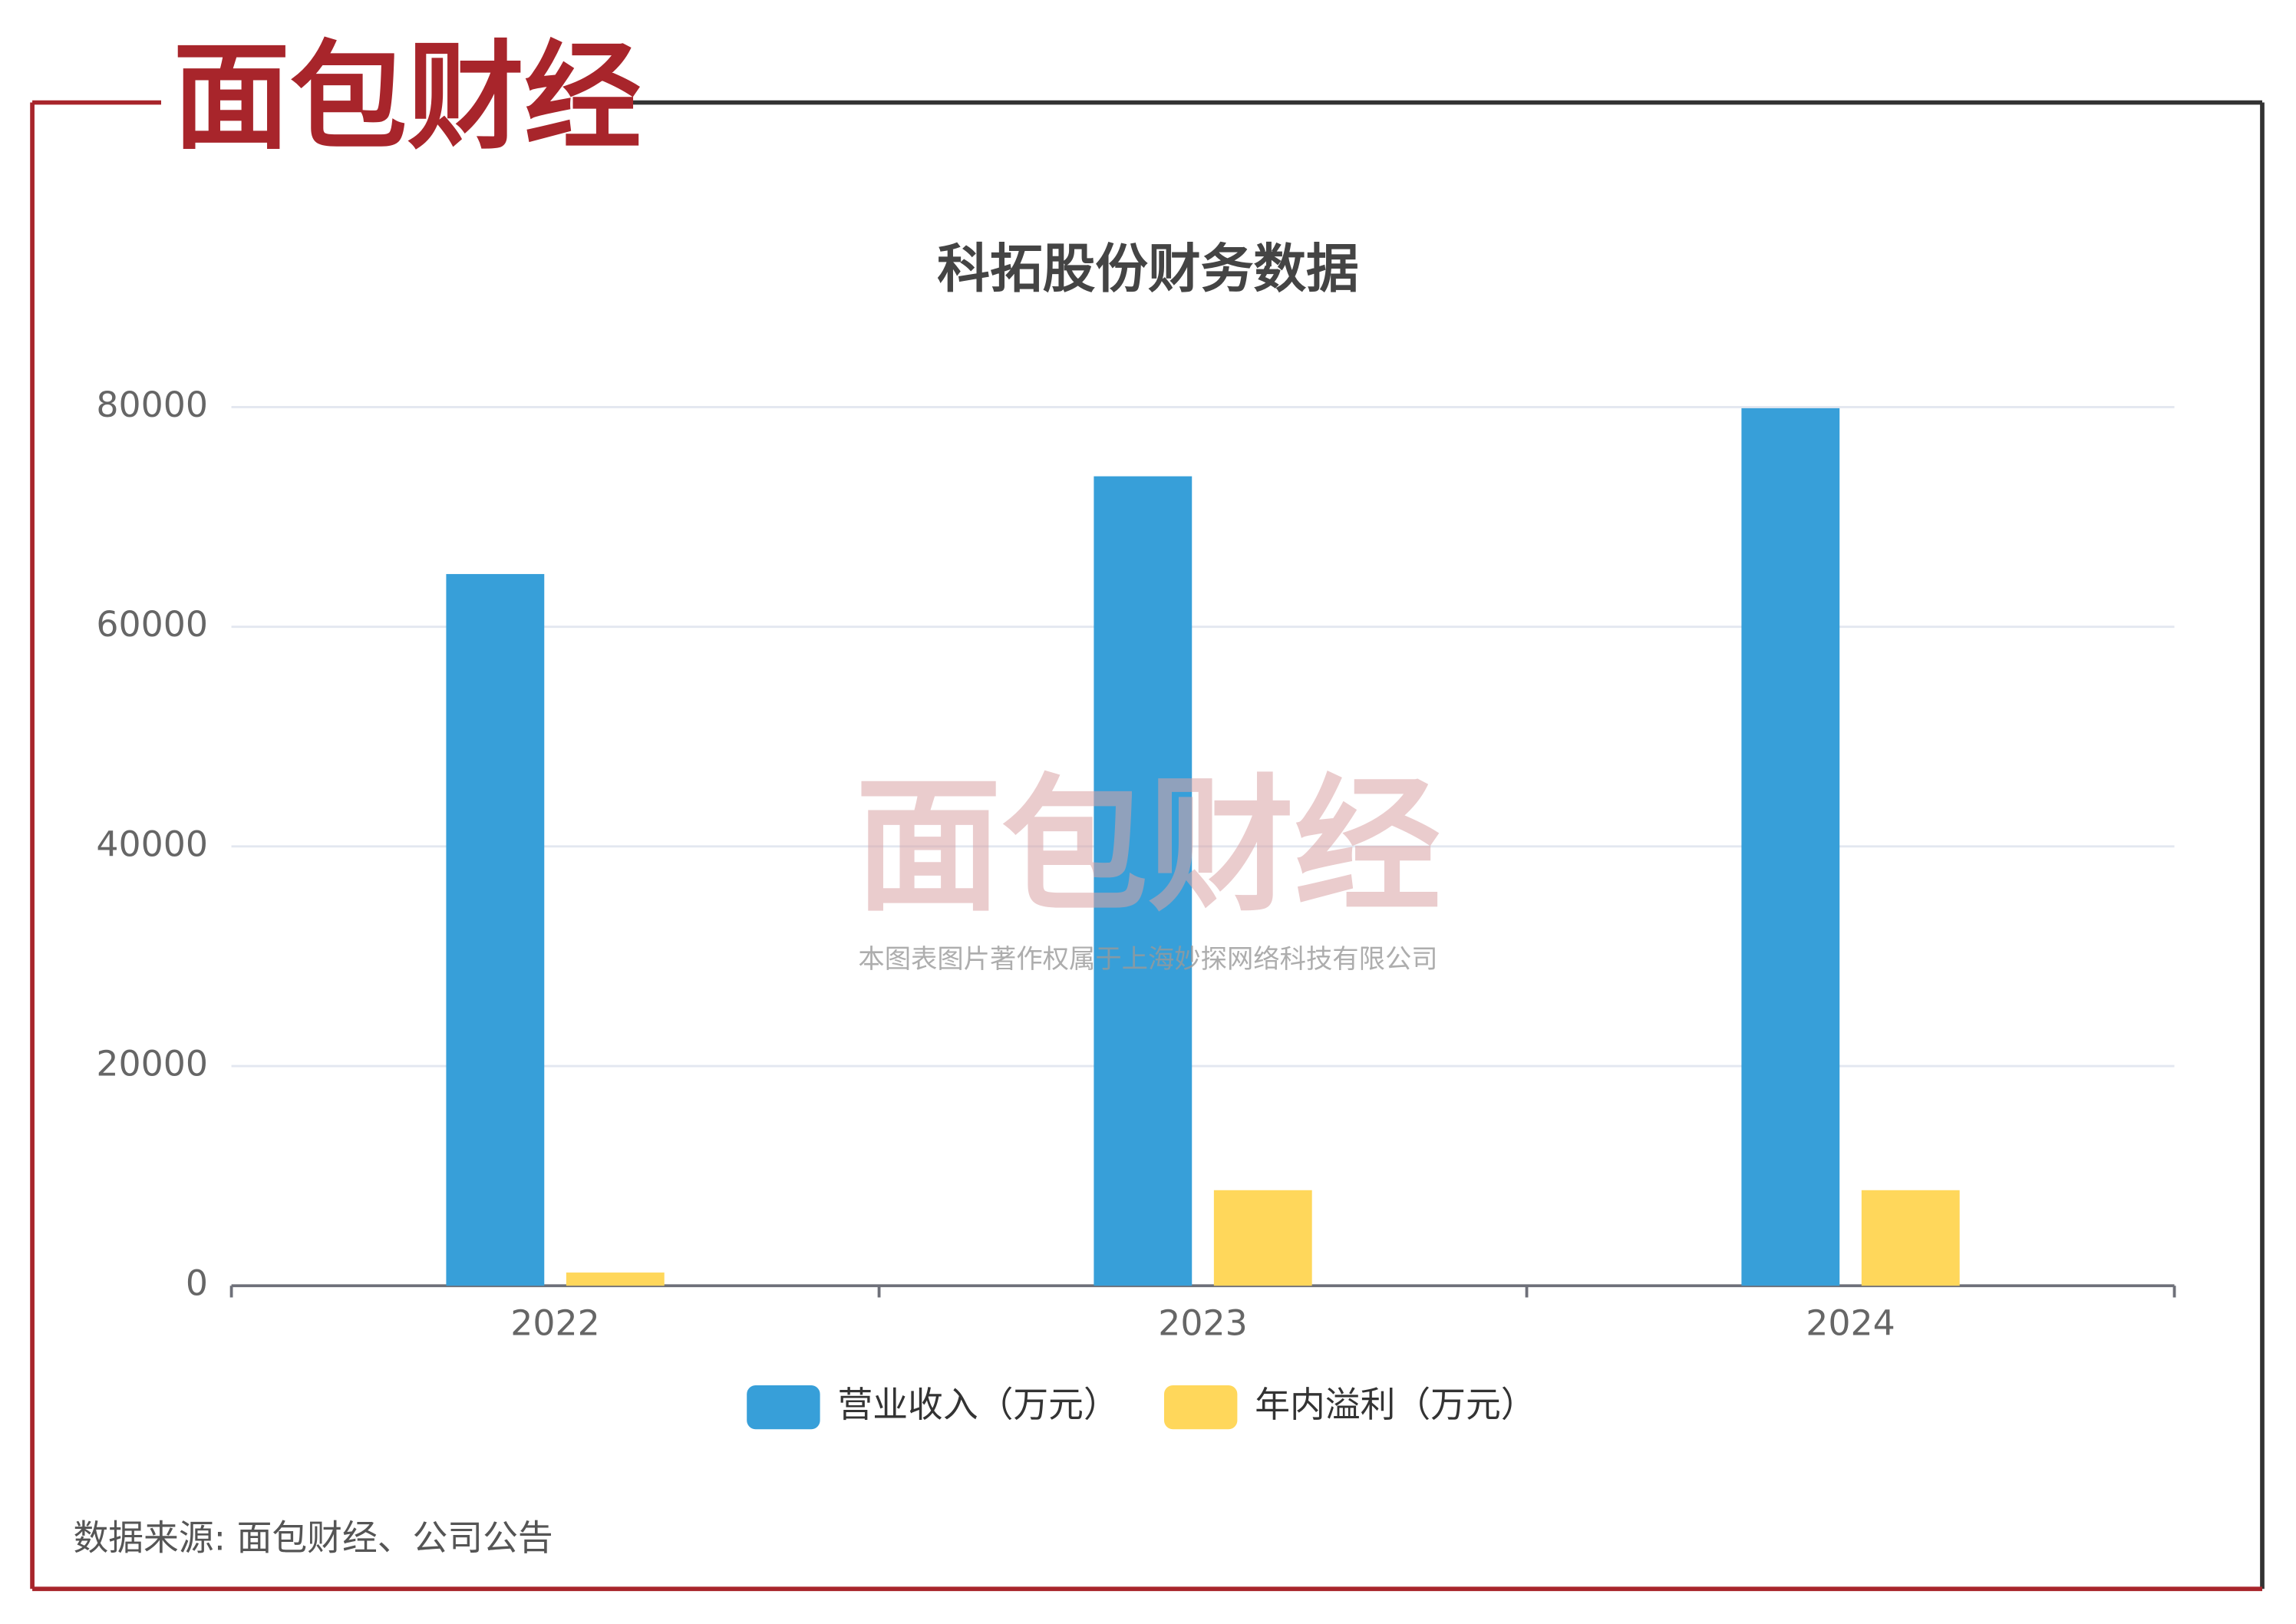 The width and height of the screenshot is (2296, 1624). Describe the element at coordinates (977, 1404) in the screenshot. I see `legend-label: 营业收入（万元）` at that location.